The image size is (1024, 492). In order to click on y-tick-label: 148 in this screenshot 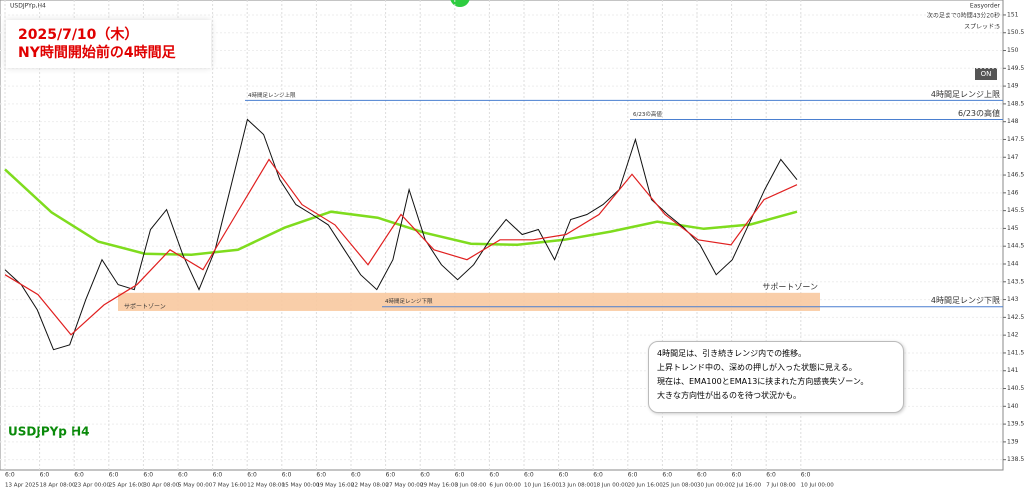, I will do `click(1013, 121)`.